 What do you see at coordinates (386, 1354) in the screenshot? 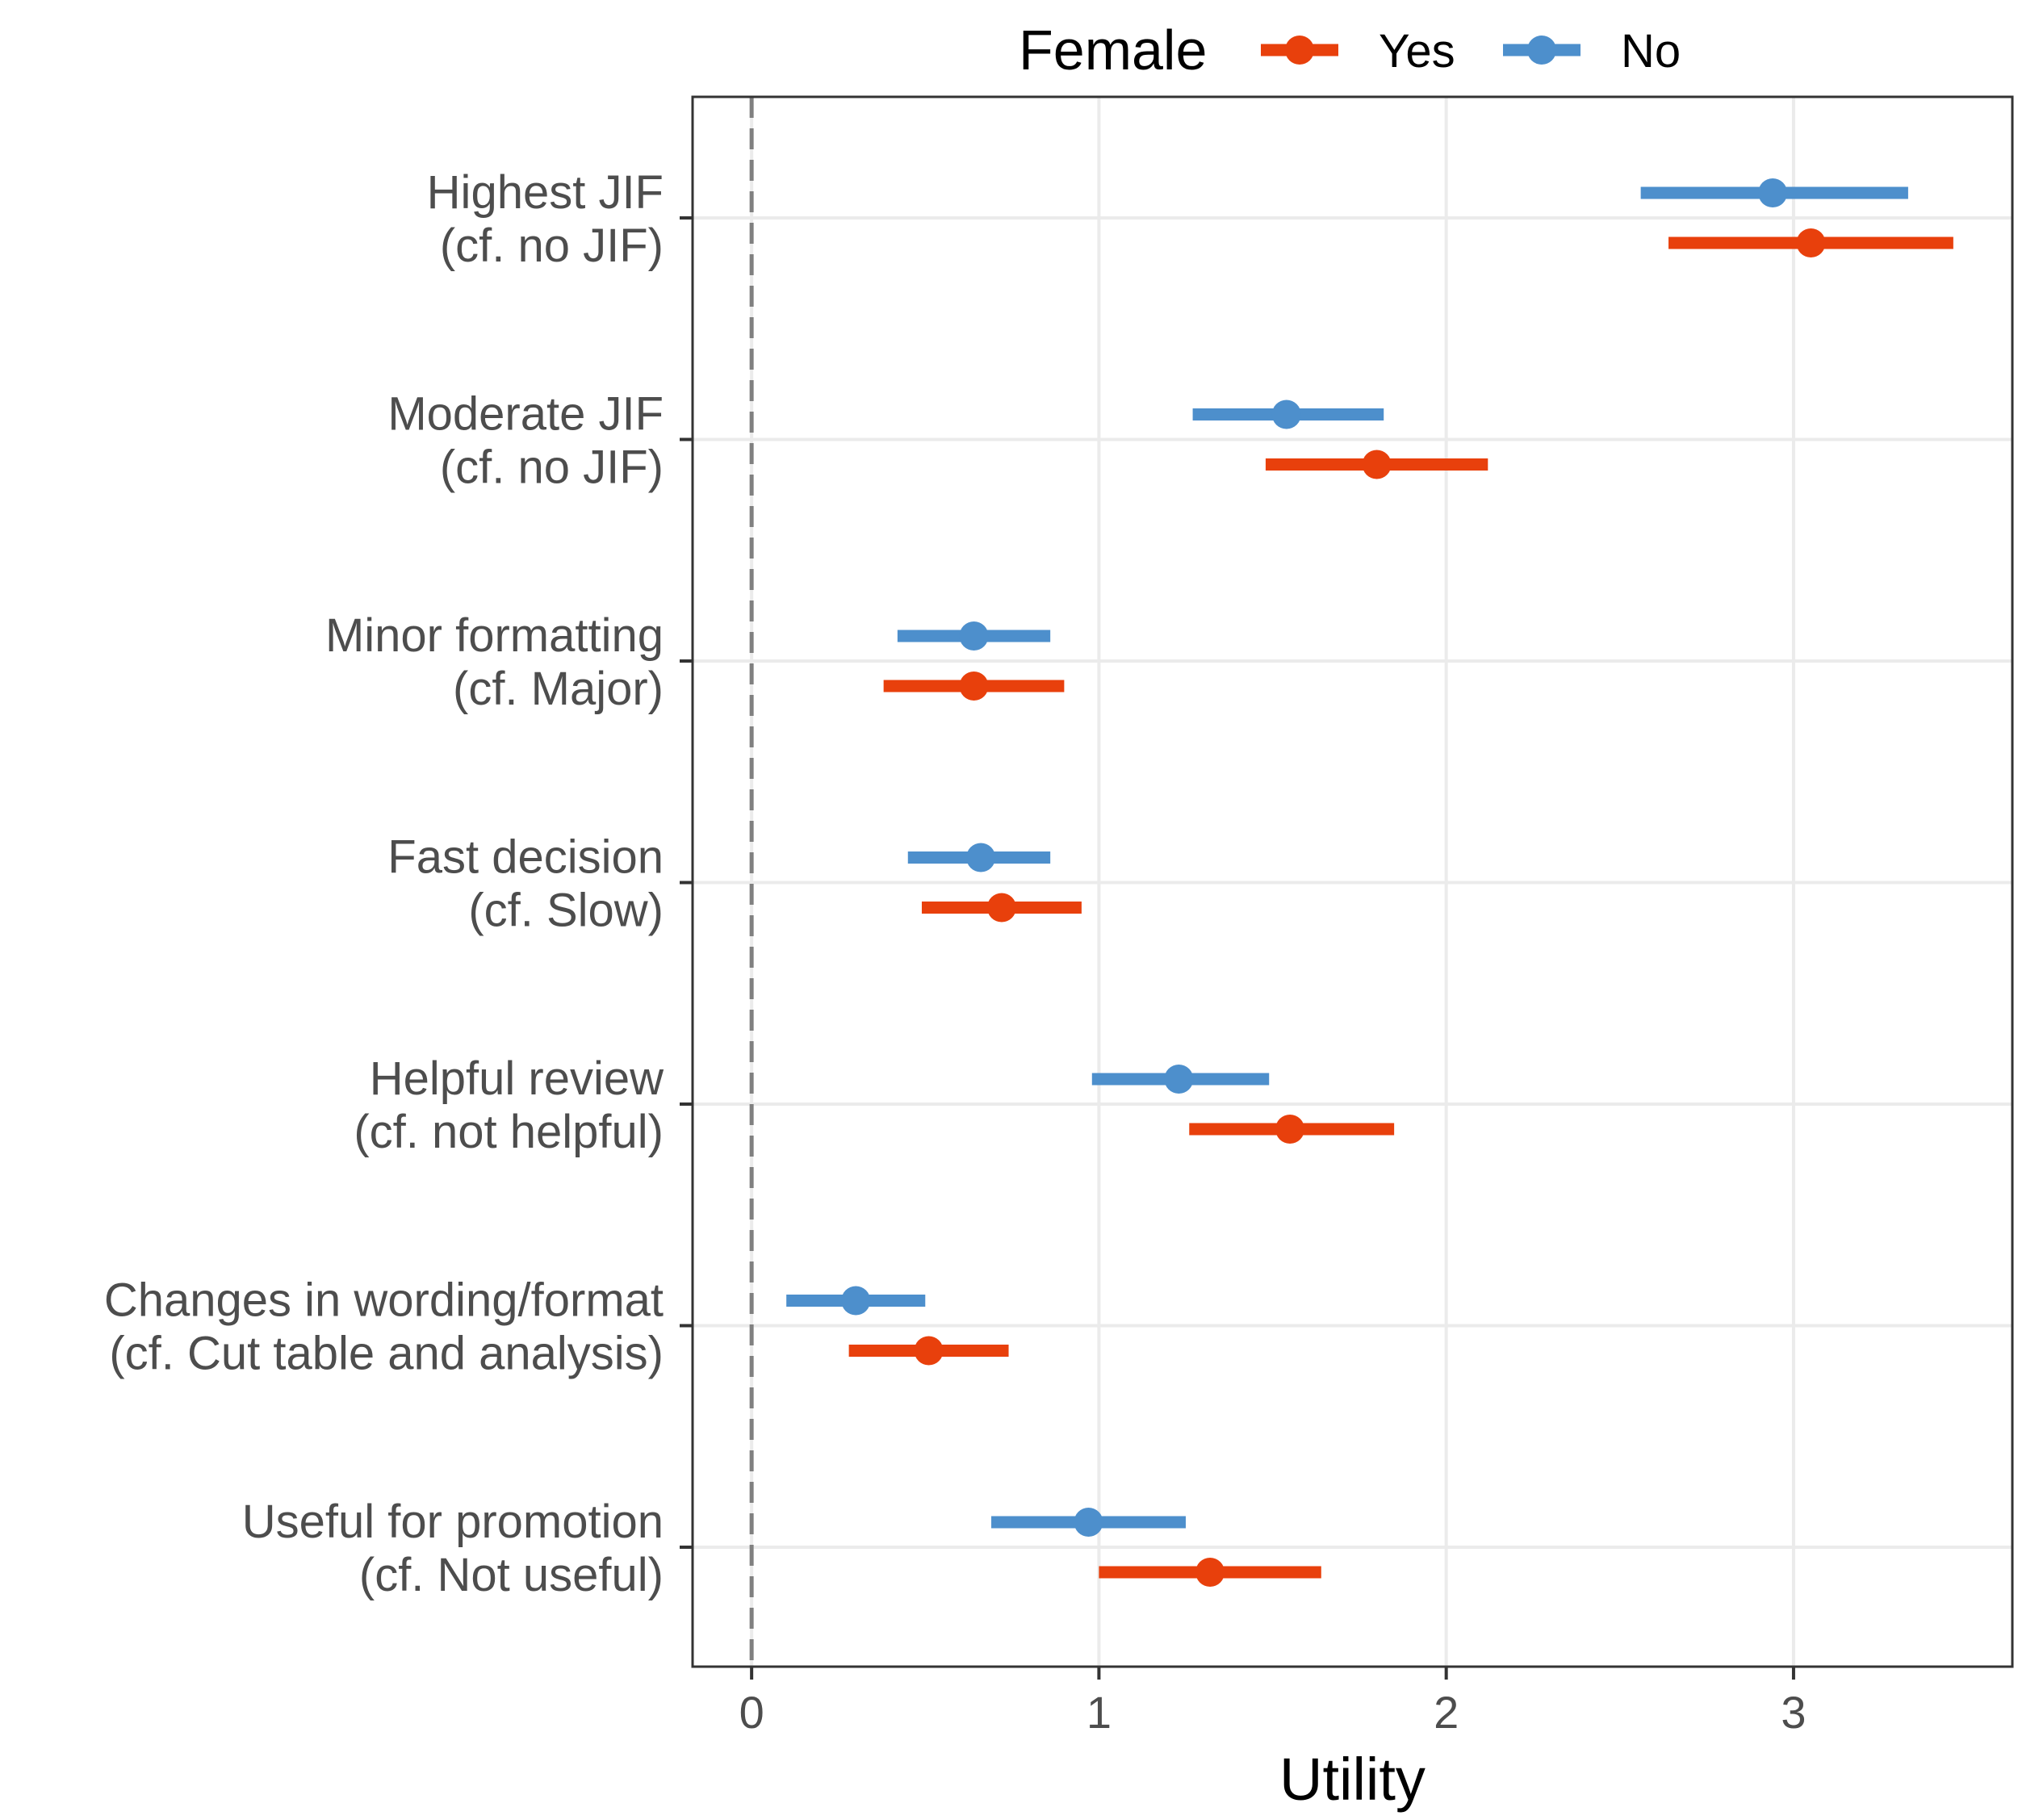
I see `category-label-line: (cf. Cut table and analysis)` at bounding box center [386, 1354].